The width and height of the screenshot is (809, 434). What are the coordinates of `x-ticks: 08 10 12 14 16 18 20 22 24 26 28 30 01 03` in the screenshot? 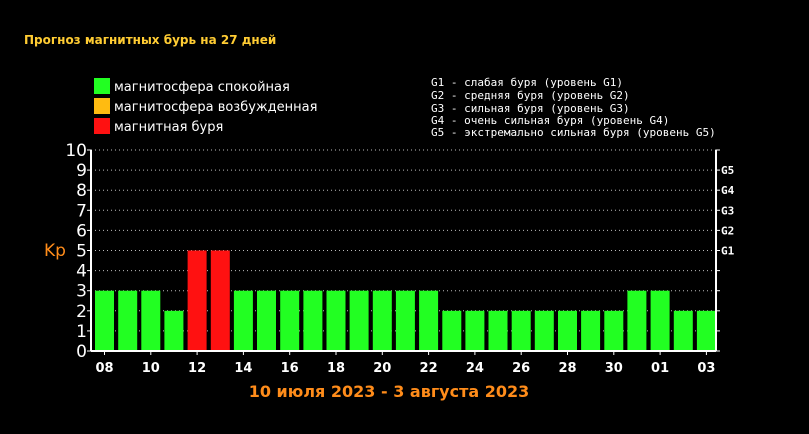 It's located at (405, 363).